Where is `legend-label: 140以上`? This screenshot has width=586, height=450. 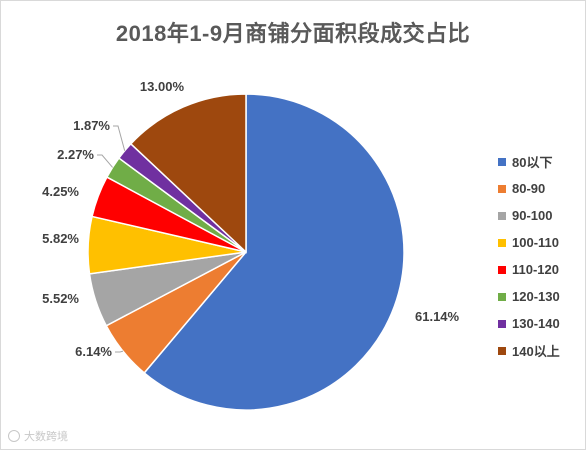
legend-label: 140以上 is located at coordinates (536, 351).